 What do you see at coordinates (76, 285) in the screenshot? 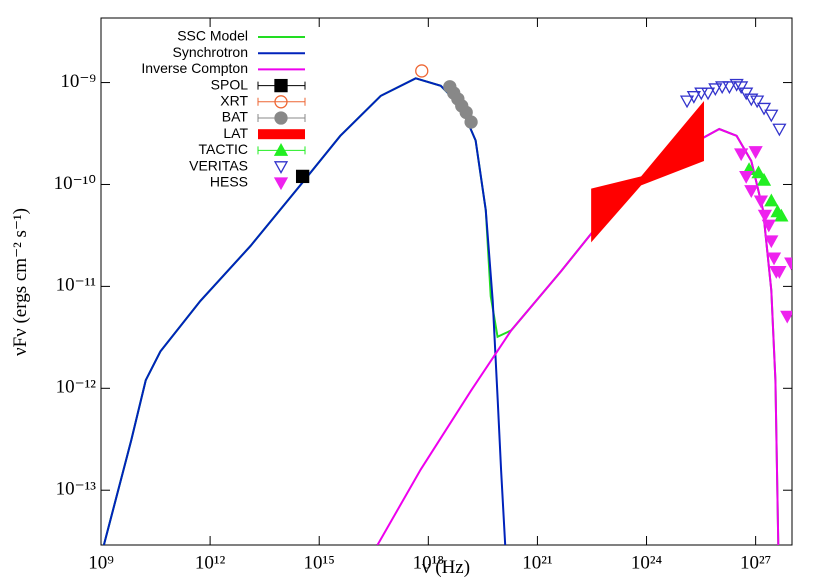
I see `y-tick-label: 10⁻¹¹` at bounding box center [76, 285].